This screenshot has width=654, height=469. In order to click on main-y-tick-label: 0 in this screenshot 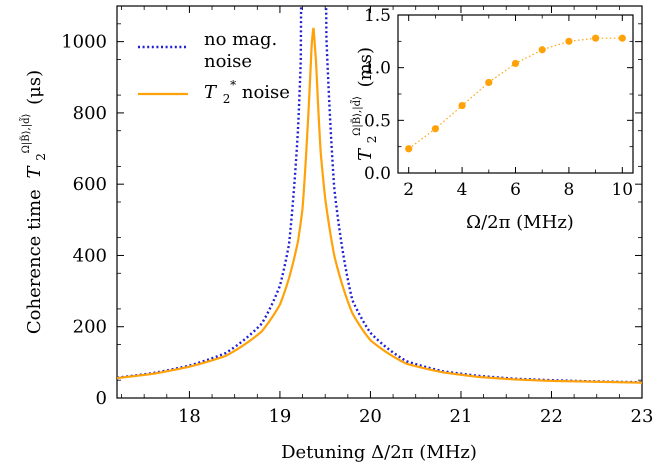, I will do `click(101, 398)`.